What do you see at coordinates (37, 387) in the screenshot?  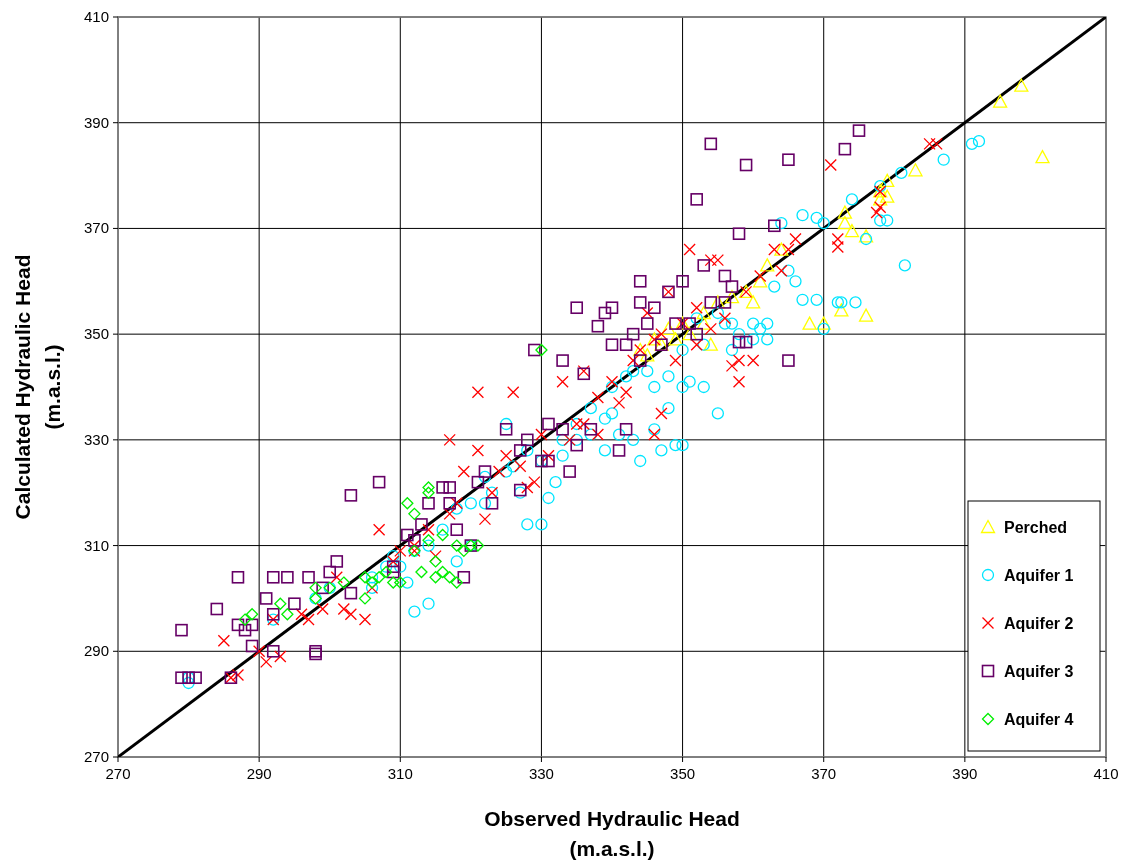 I see `y-axis-title: Calculated Hydraulic Head (m.a.s.l.)` at bounding box center [37, 387].